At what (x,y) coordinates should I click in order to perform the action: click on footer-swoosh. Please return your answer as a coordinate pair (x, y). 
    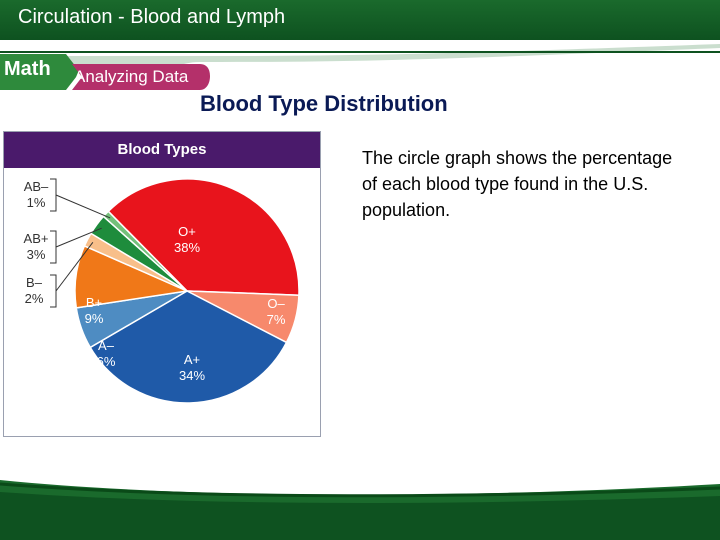
    Looking at the image, I should click on (360, 510).